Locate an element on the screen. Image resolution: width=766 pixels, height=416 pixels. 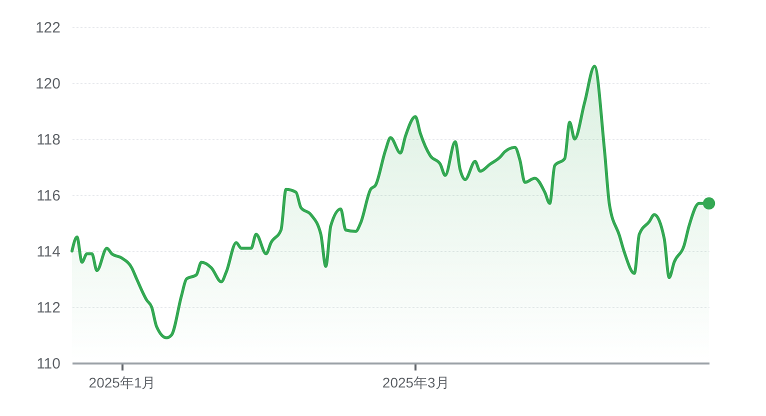
y-tick-label: 120 is located at coordinates (47, 84).